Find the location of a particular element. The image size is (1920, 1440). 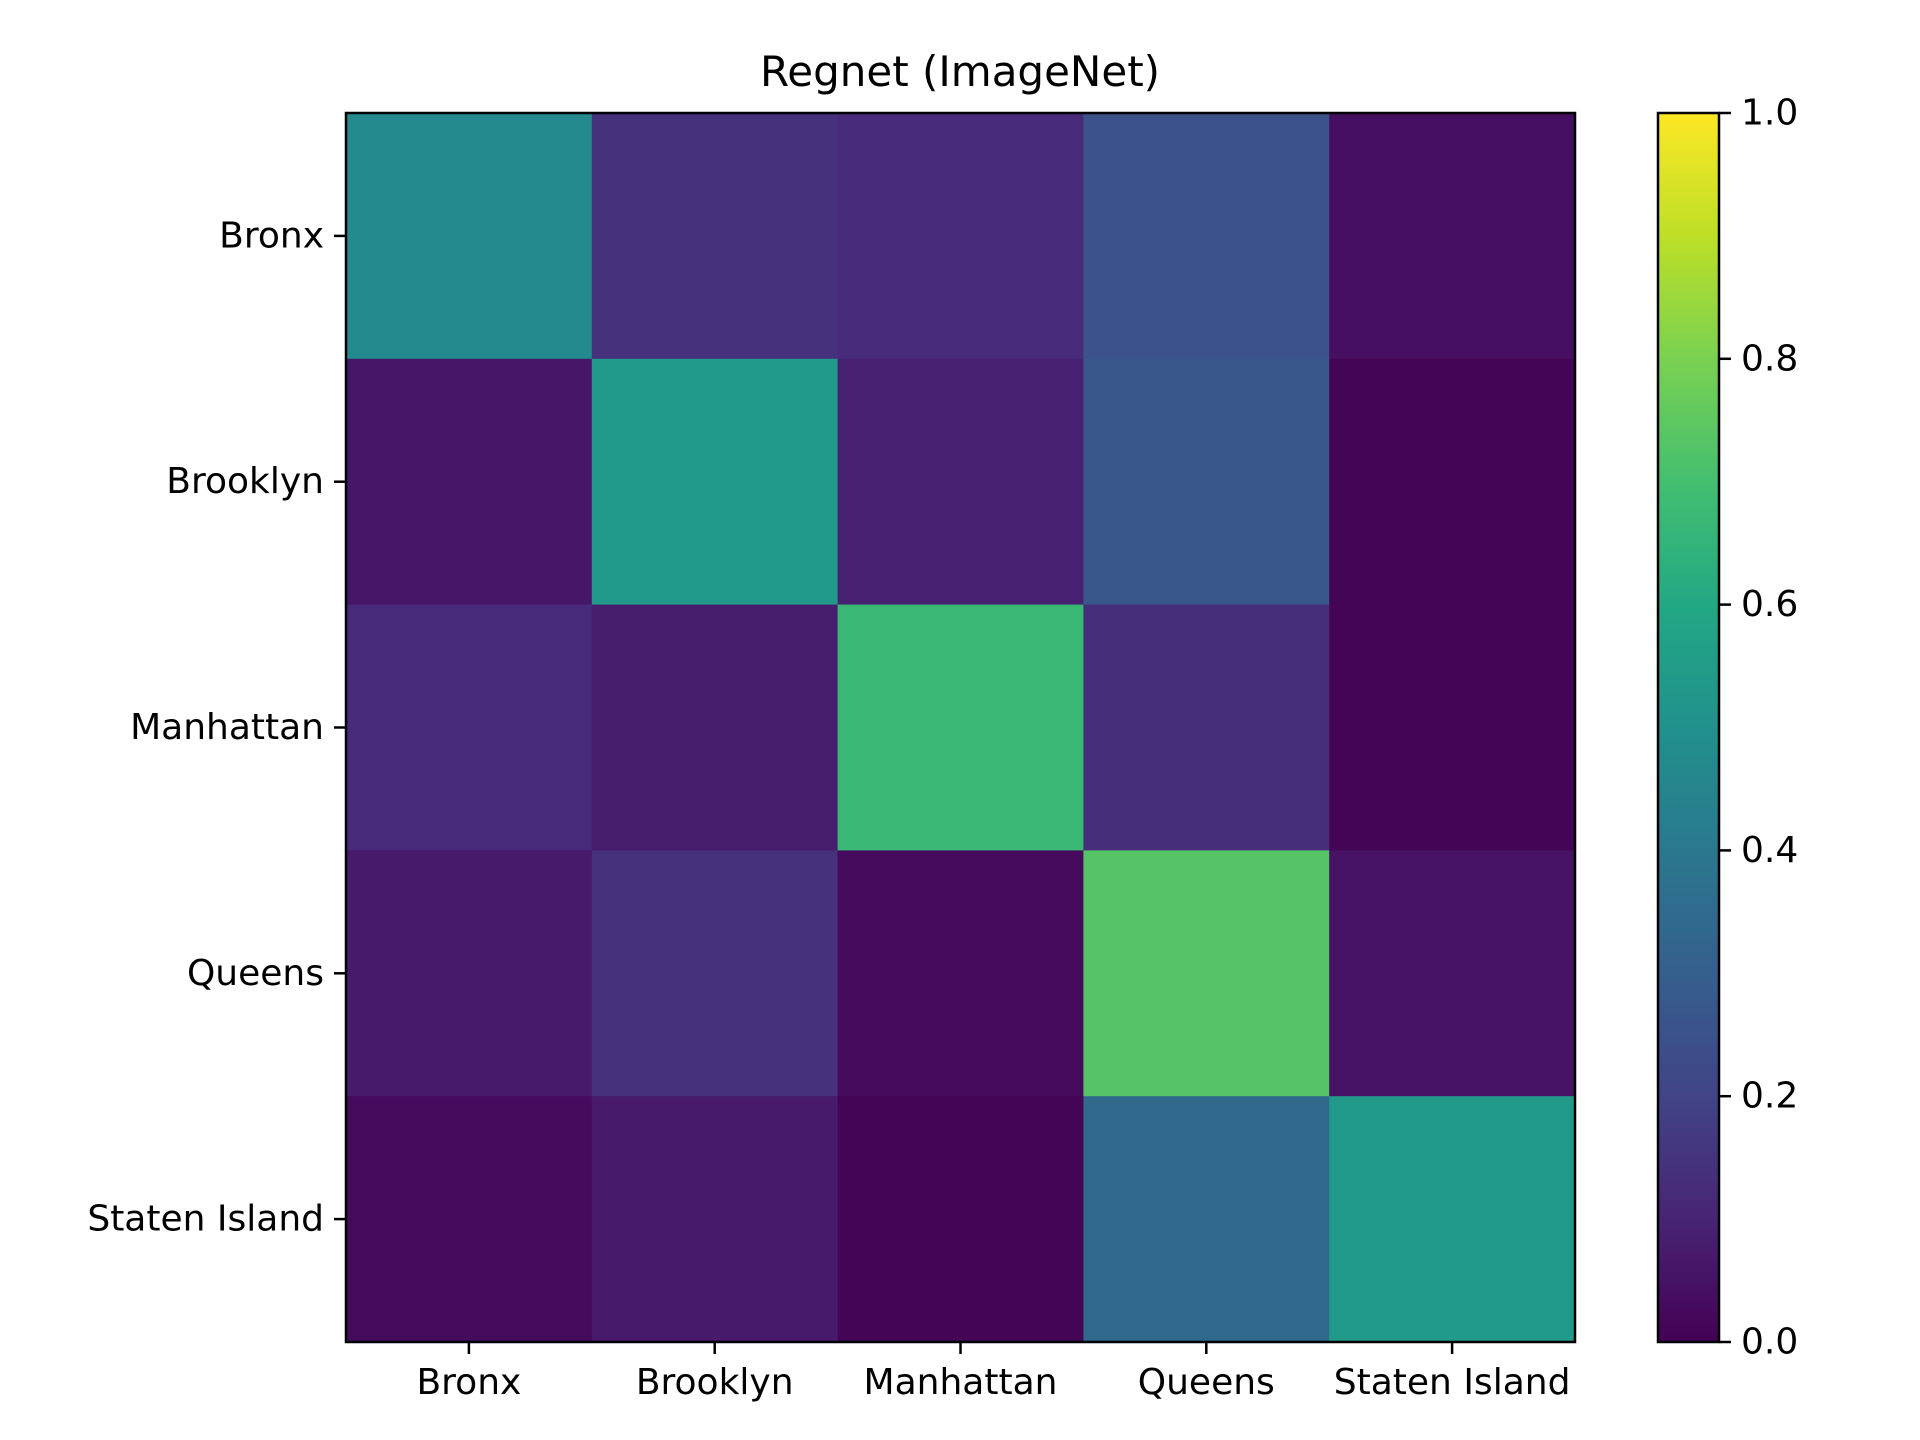

cell-bronx-staten-island is located at coordinates (1452, 236).